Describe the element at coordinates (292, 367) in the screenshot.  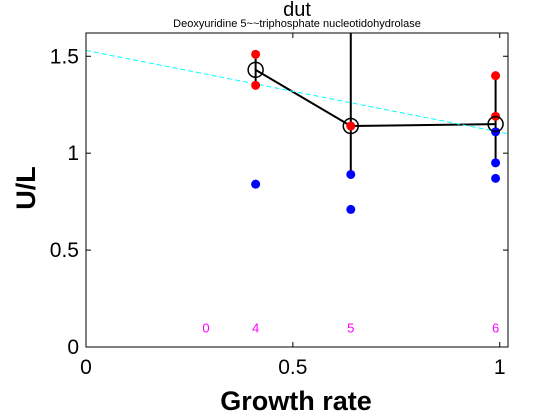
I see `x-tick-label: 0.5` at that location.